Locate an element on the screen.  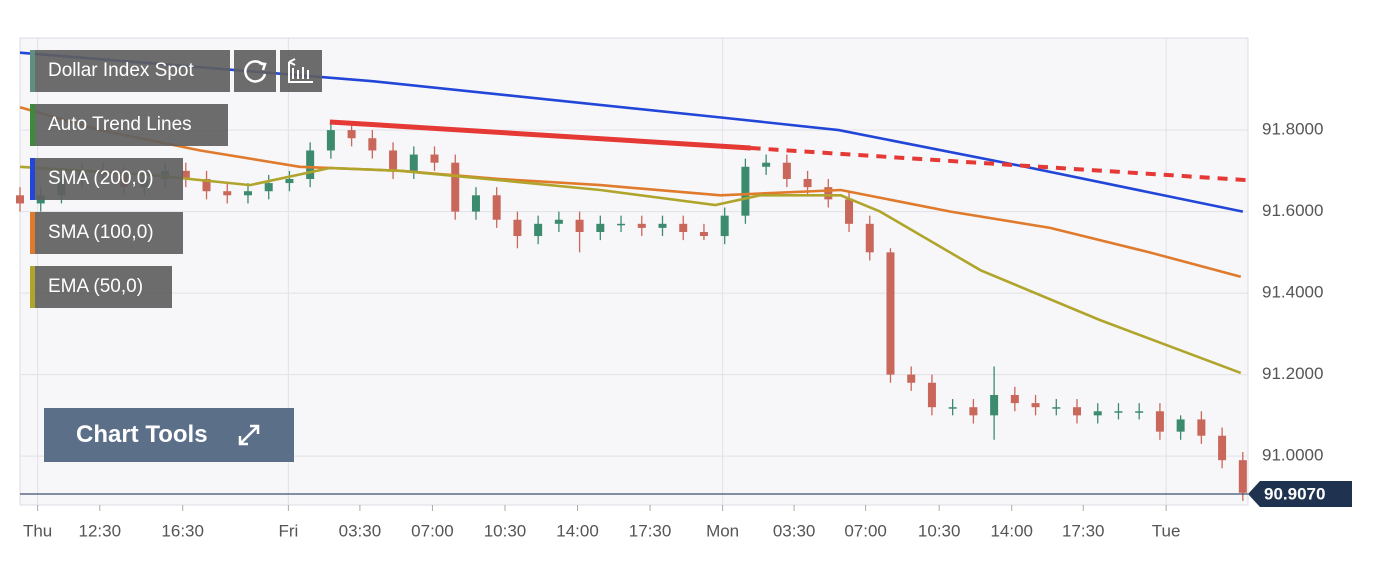
x-tick-label: 12:30 is located at coordinates (100, 530).